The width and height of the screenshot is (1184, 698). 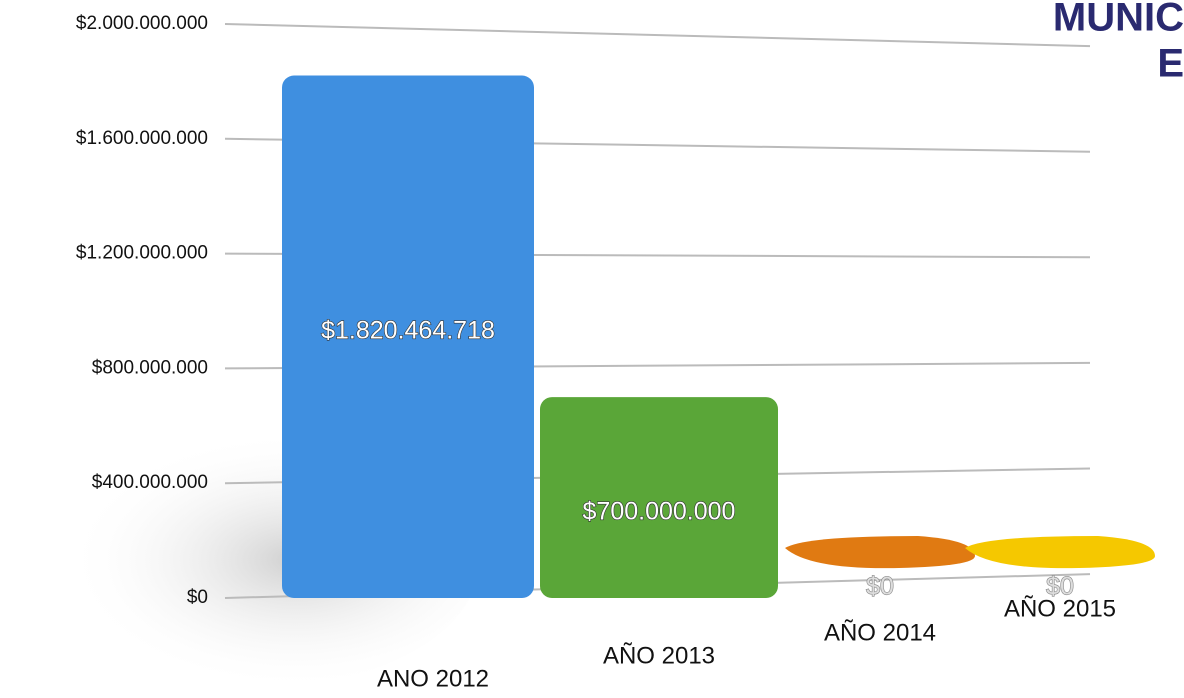 I want to click on bar, so click(x=659, y=497).